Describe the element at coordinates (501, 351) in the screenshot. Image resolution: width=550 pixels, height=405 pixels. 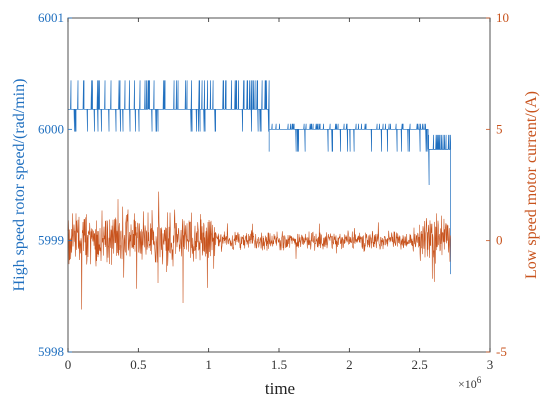
I see `y-right-tick-label: -5` at that location.